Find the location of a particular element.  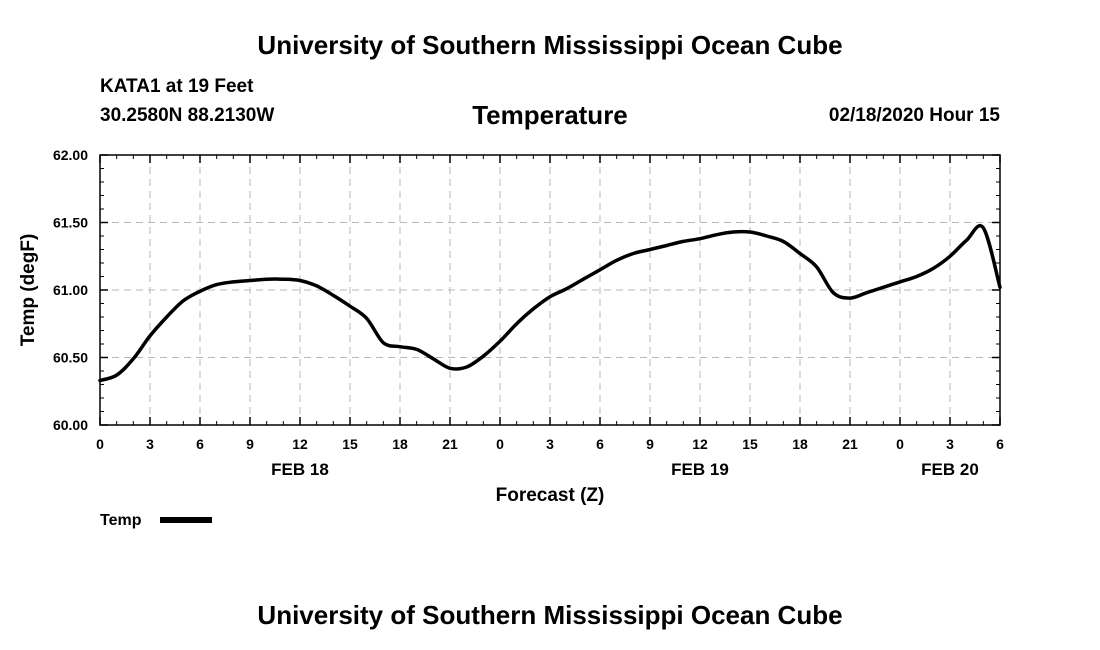

day-label: FEB 19 is located at coordinates (700, 469).